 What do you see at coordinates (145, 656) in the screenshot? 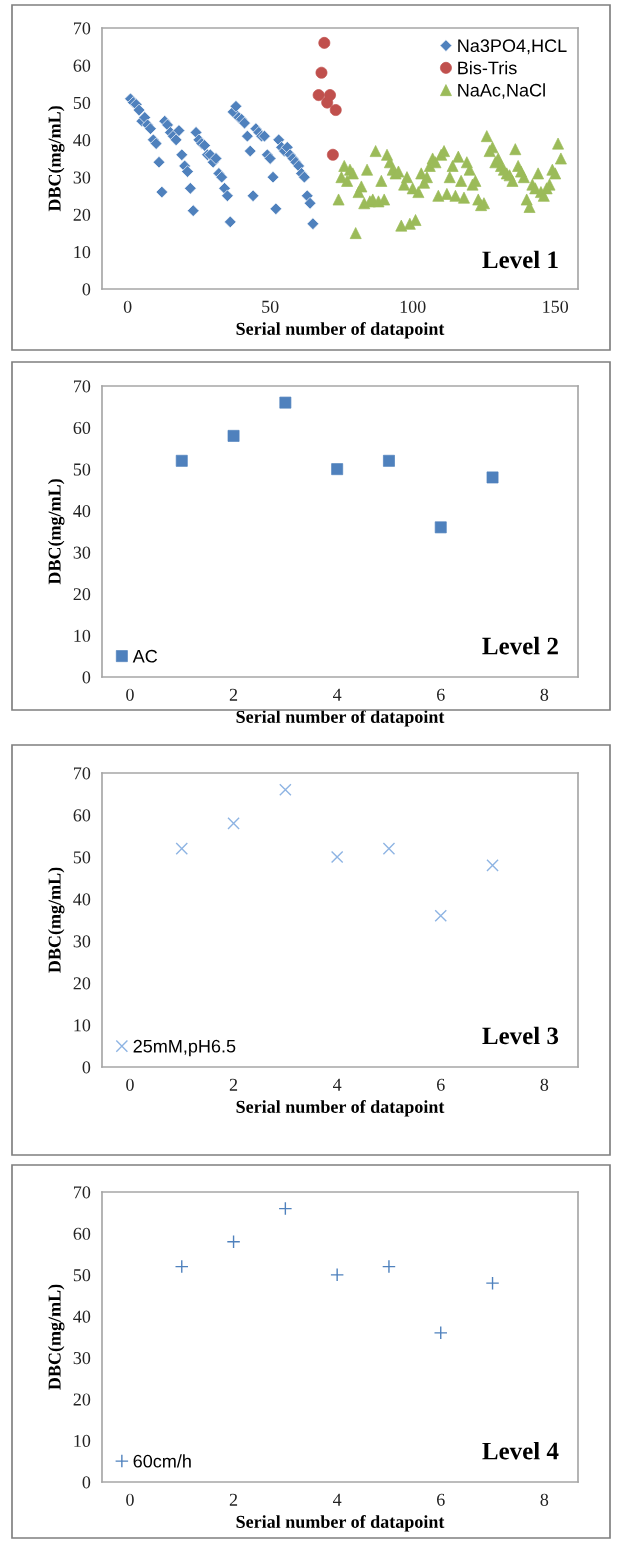
I see `legend-label: AC` at bounding box center [145, 656].